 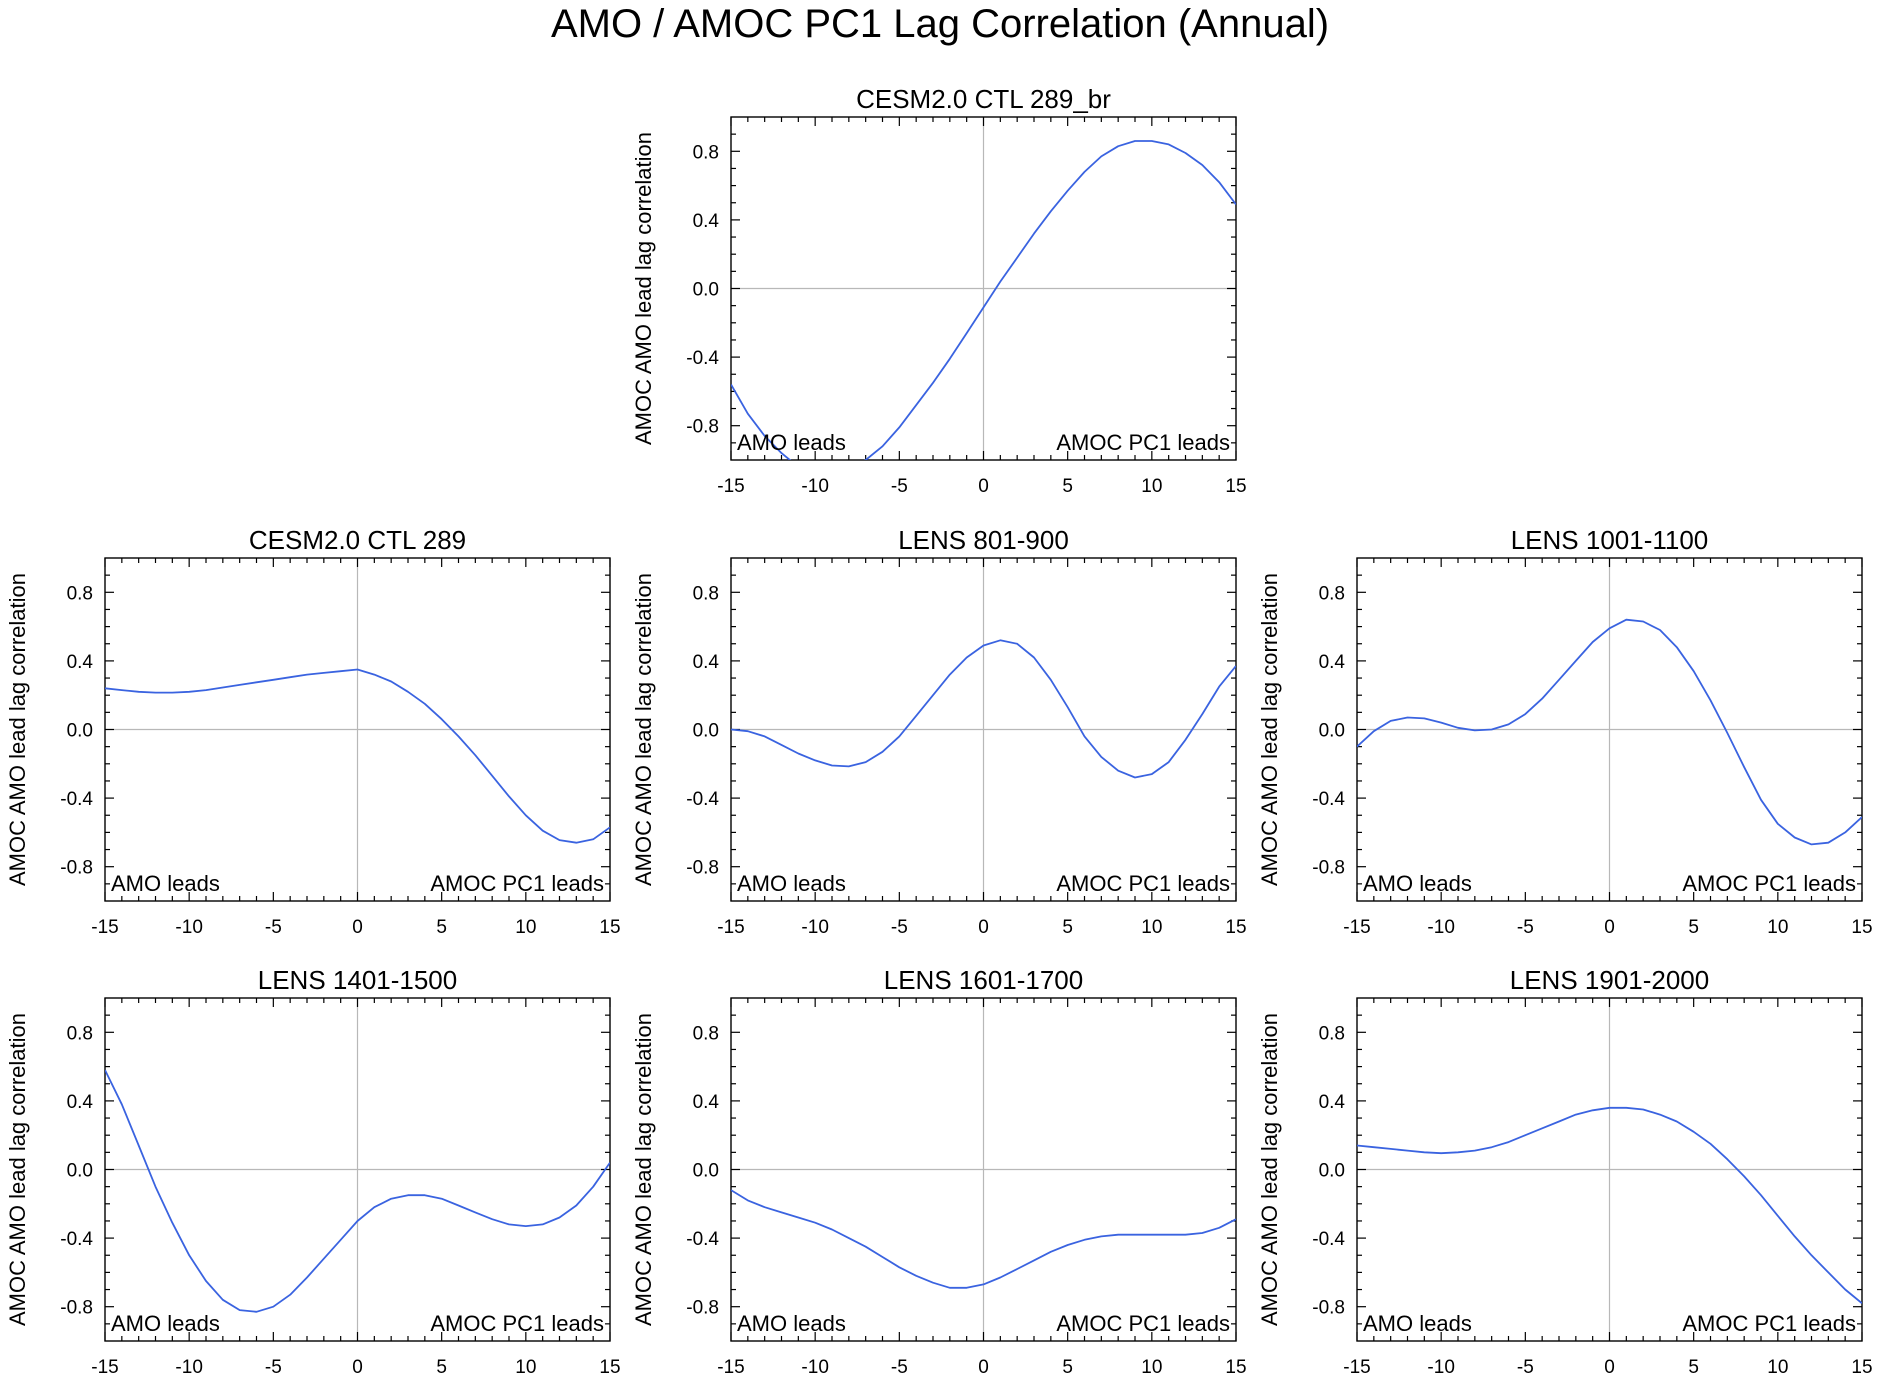 What do you see at coordinates (983, 980) in the screenshot?
I see `panel-title: LENS 1601-1700` at bounding box center [983, 980].